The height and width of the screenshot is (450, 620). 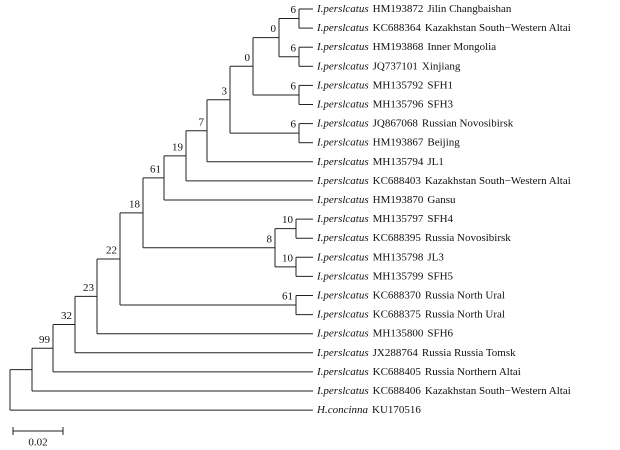 What do you see at coordinates (397, 238) in the screenshot?
I see `accession: KC688395` at bounding box center [397, 238].